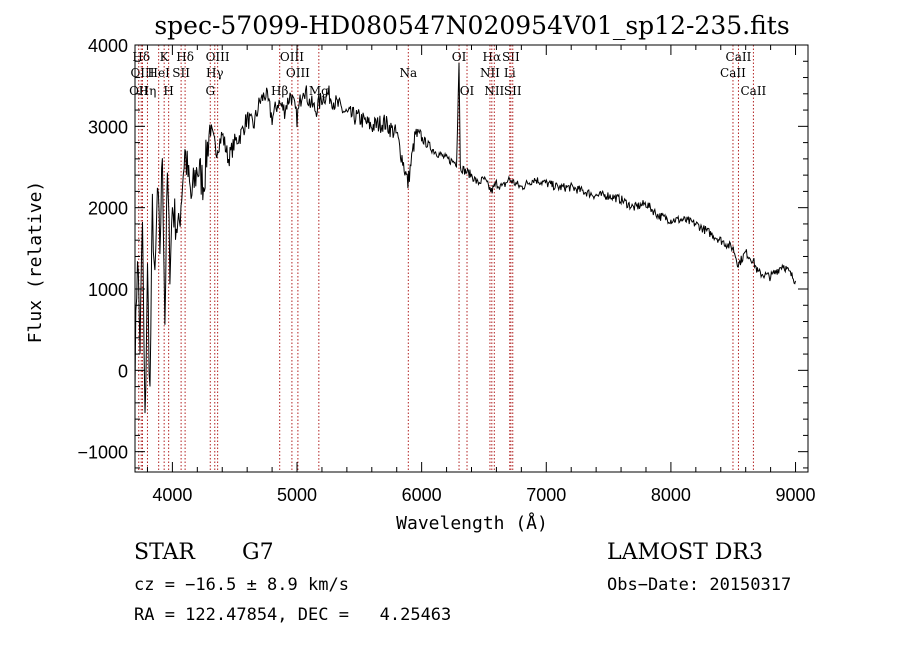 The height and width of the screenshot is (649, 900). Describe the element at coordinates (408, 73) in the screenshot. I see `line-label: Na` at that location.